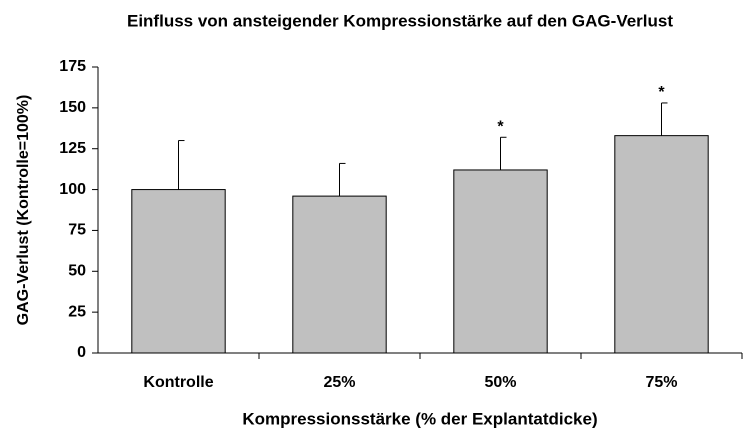 This screenshot has height=432, width=743. Describe the element at coordinates (77, 311) in the screenshot. I see `y-tick-label: 25` at that location.